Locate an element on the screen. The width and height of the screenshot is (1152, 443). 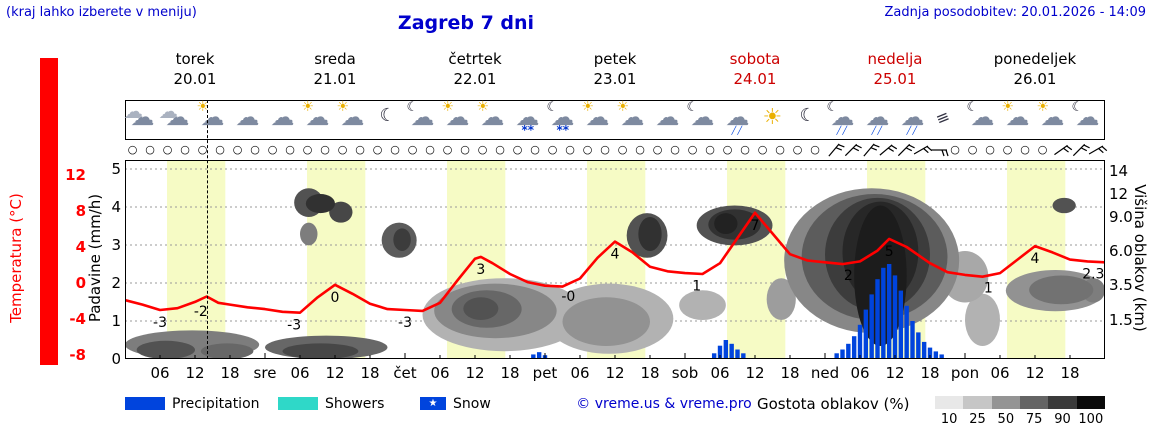
temperature-tick: -8 is located at coordinates (77, 355).